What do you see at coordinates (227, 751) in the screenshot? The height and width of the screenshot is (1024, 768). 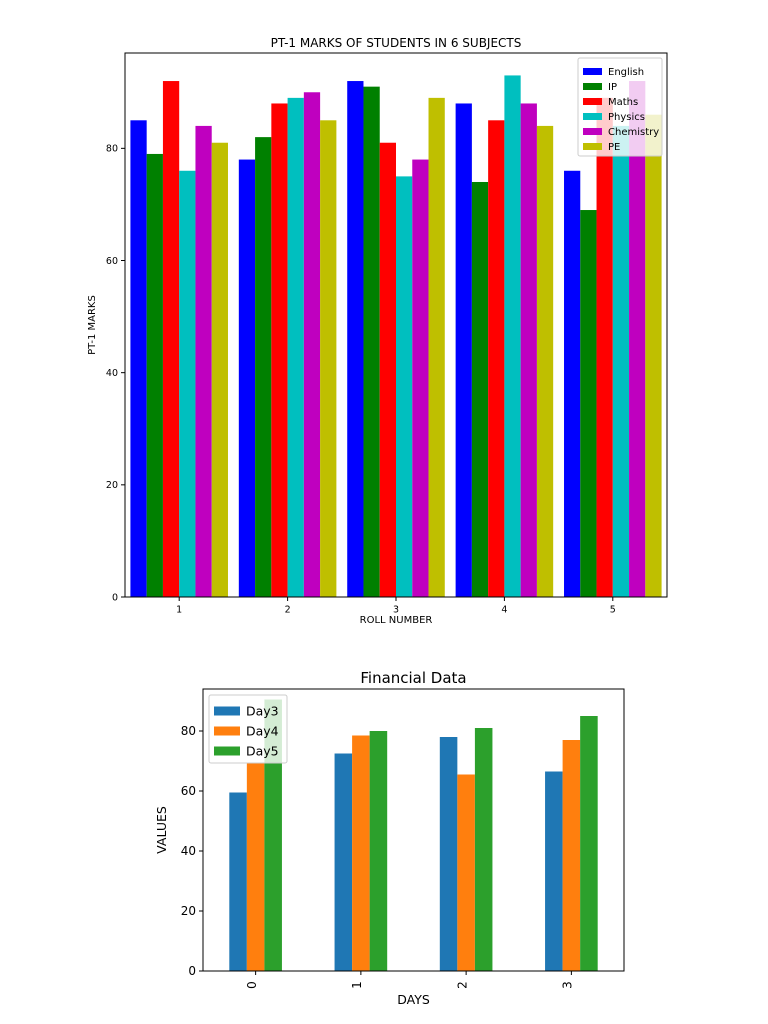 I see `legend-swatch-day5` at bounding box center [227, 751].